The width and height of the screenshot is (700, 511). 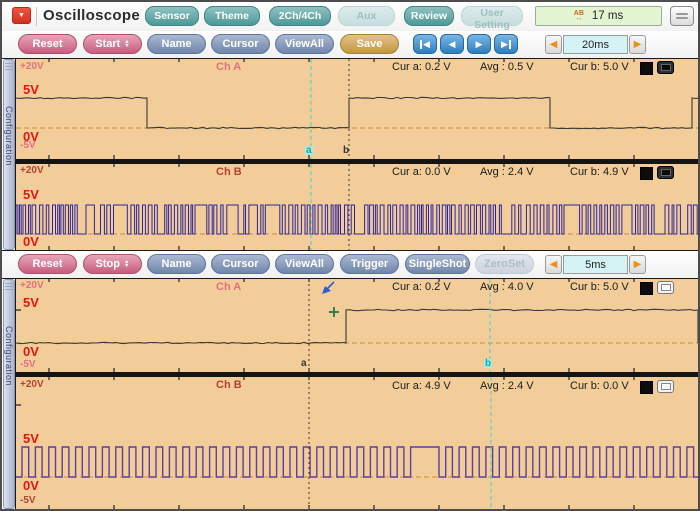 What do you see at coordinates (15, 393) in the screenshot?
I see `scope2-plot-left-border` at bounding box center [15, 393].